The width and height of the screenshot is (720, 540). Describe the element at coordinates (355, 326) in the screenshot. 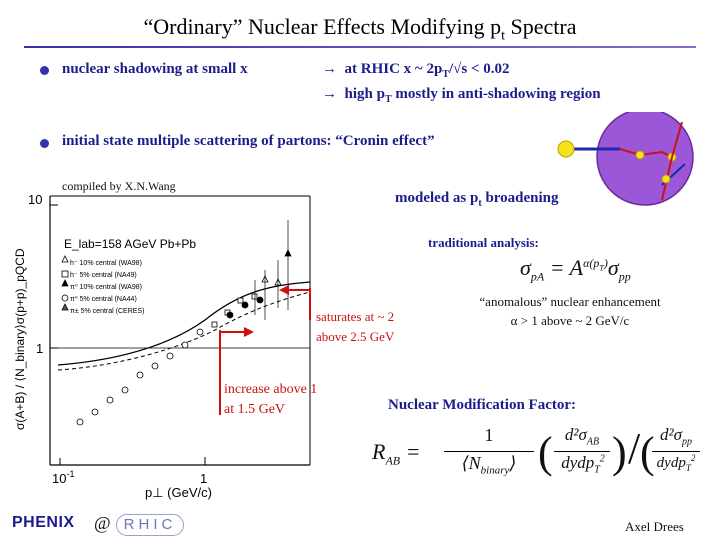

I see `saturates-annotation: saturates at ~ 2 above 2.5 GeV` at that location.